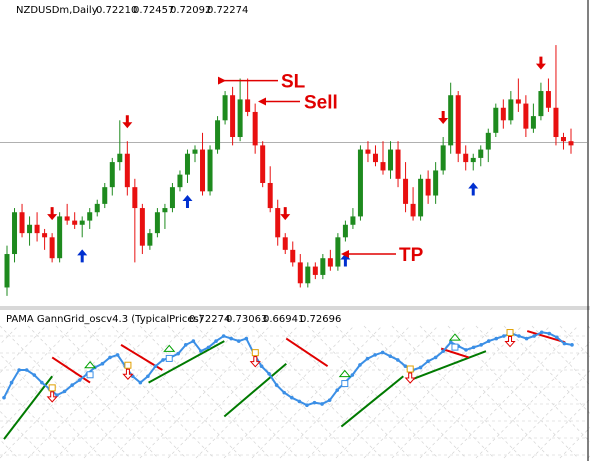 This screenshot has height=461, width=590. Describe the element at coordinates (411, 255) in the screenshot. I see `annotation-tp: TP` at that location.